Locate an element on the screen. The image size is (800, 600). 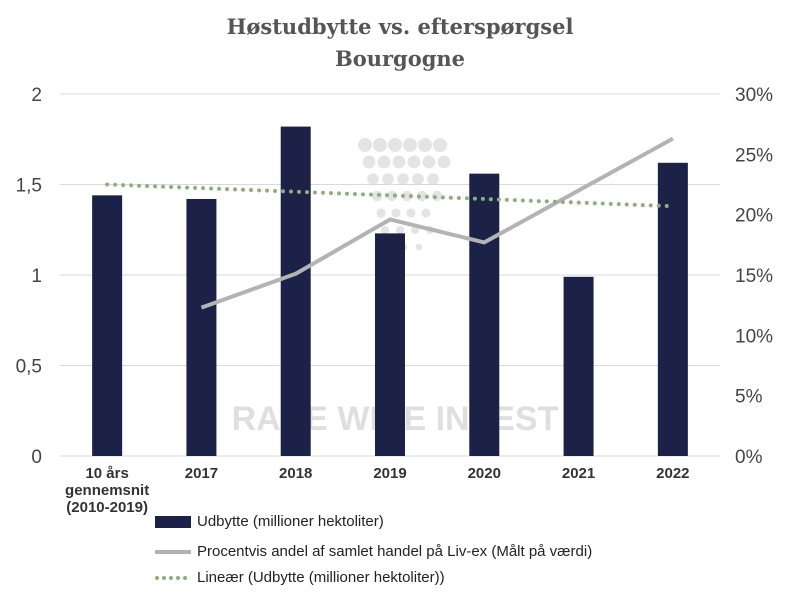
y-right-tick-label: 30% is located at coordinates (754, 95).